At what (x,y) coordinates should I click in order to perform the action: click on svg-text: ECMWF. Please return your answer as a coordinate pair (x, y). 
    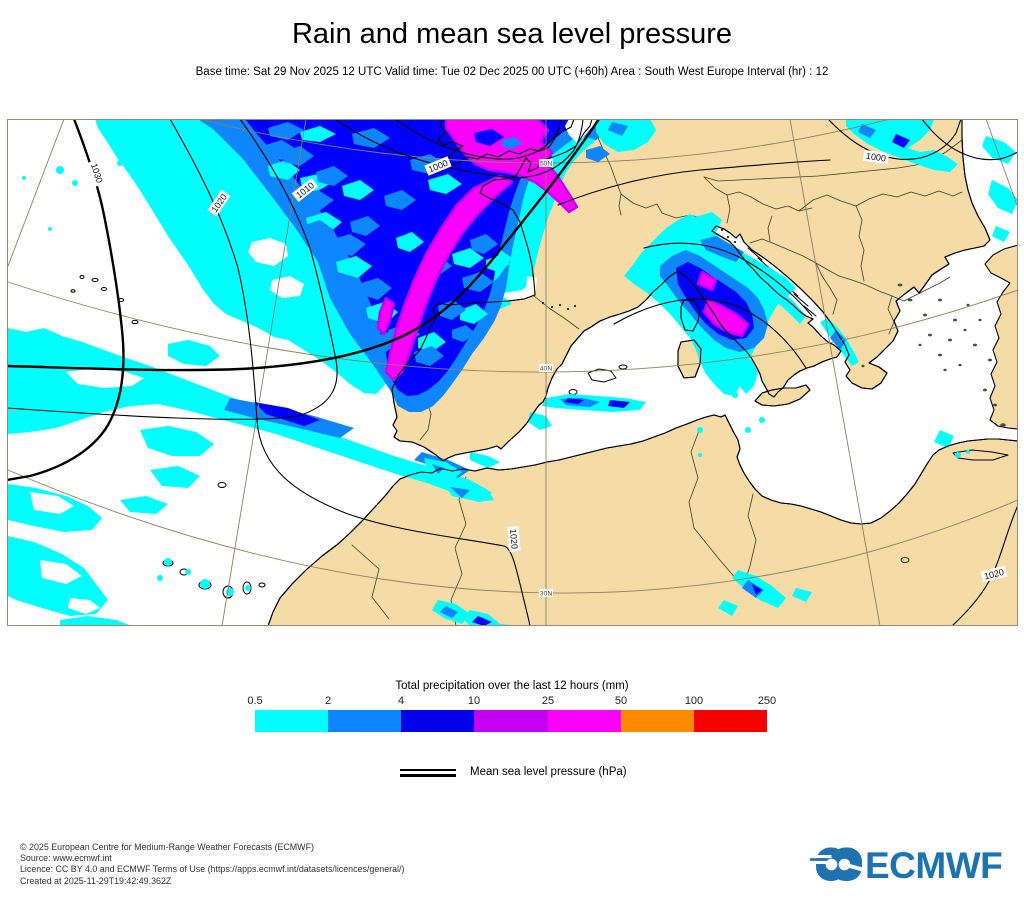
    Looking at the image, I should click on (933, 865).